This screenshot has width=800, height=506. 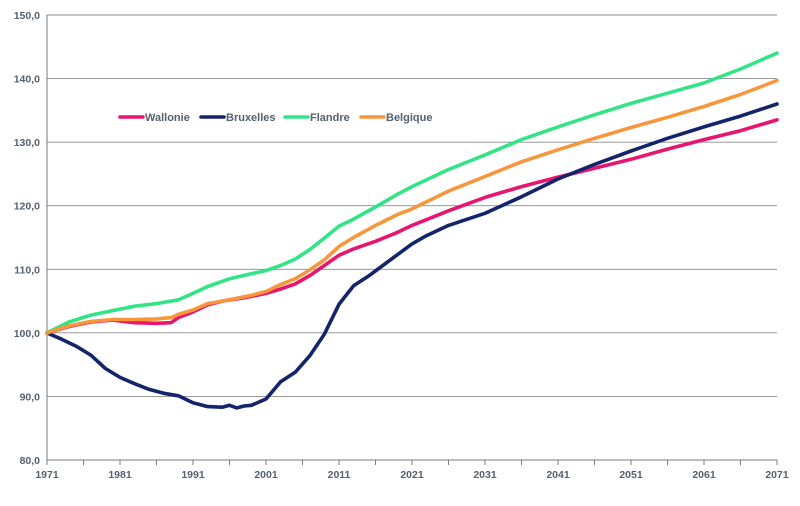 I want to click on legend-label: Belgique, so click(x=409, y=118).